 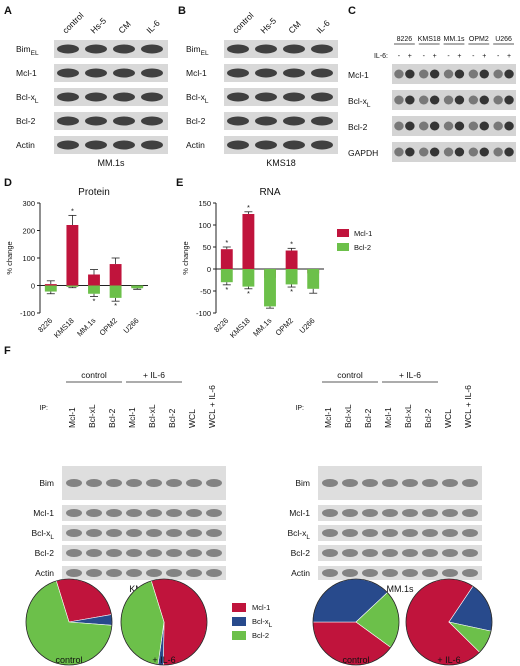 I want to click on cell-line-label: U266, so click(x=503, y=39).